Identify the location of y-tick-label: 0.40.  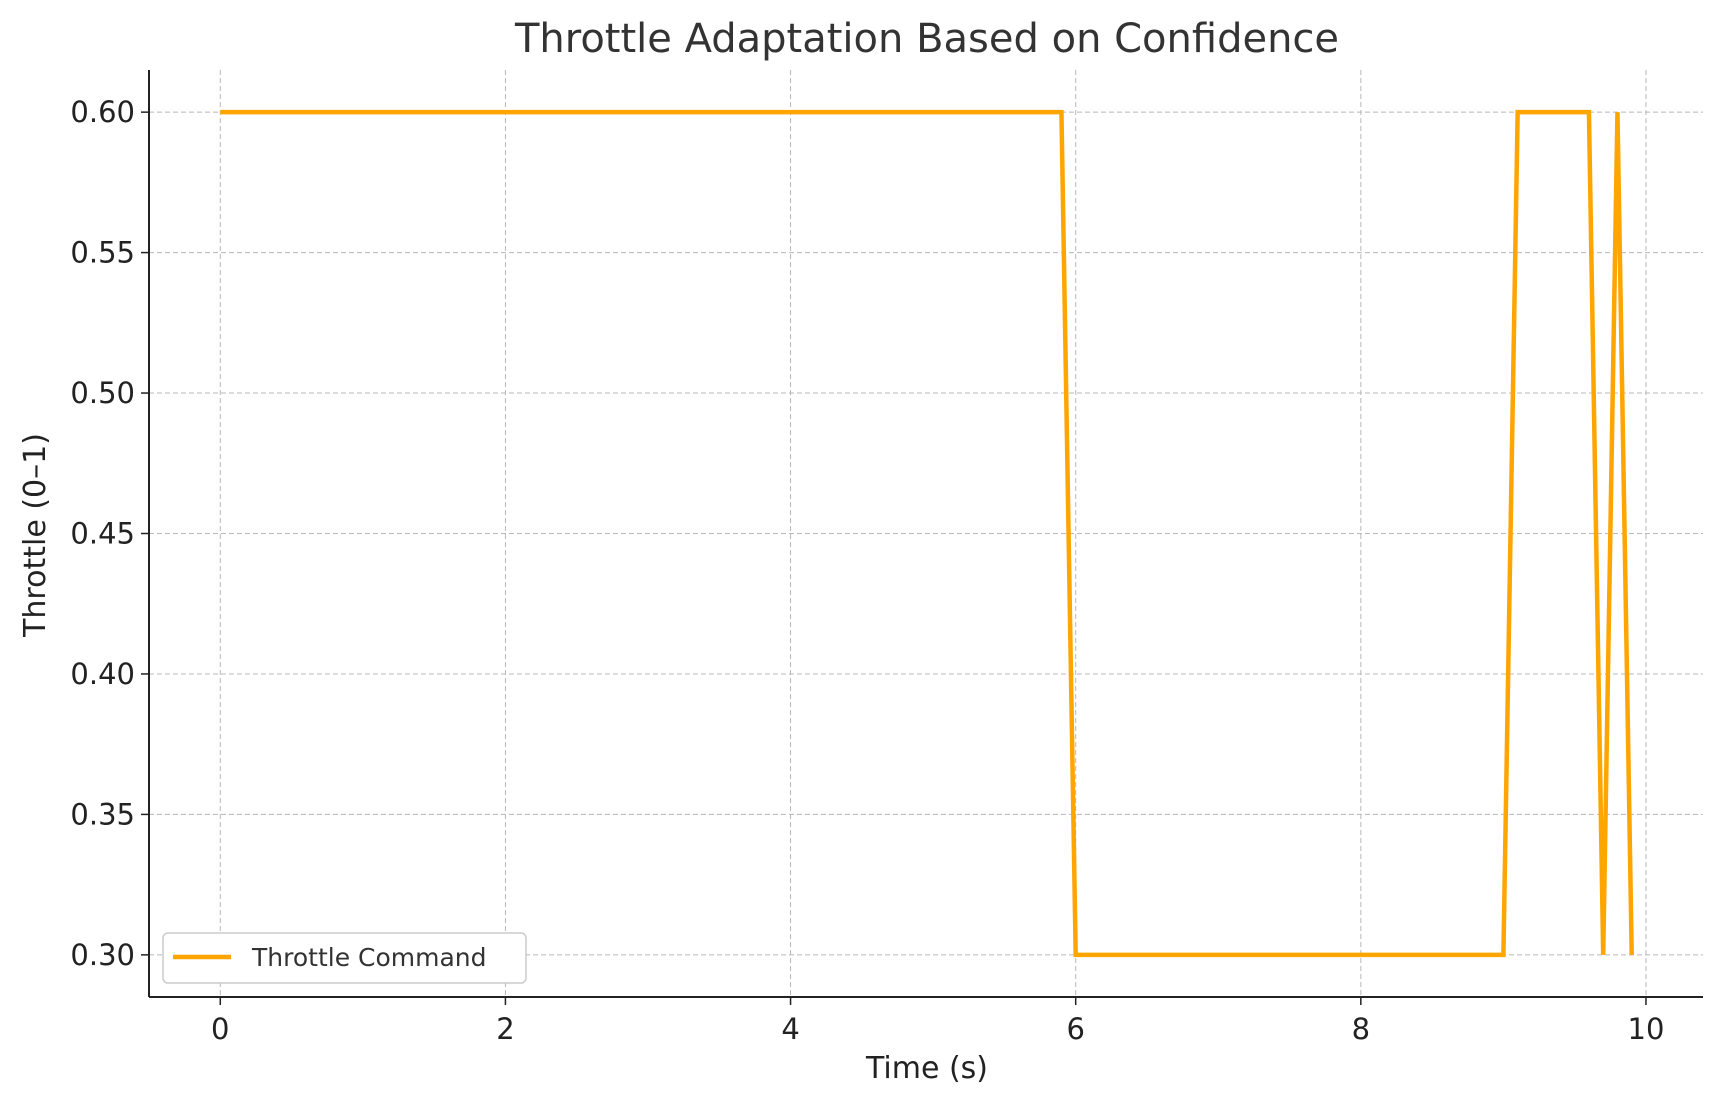
(102, 674).